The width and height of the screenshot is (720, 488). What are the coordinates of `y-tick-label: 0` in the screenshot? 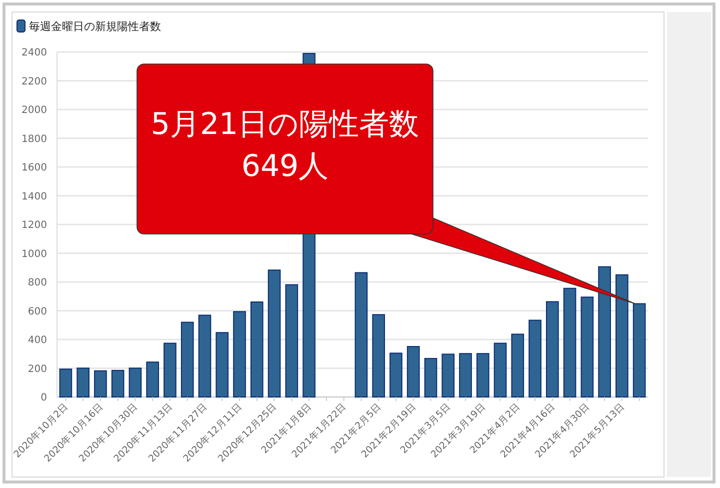 It's located at (43, 398).